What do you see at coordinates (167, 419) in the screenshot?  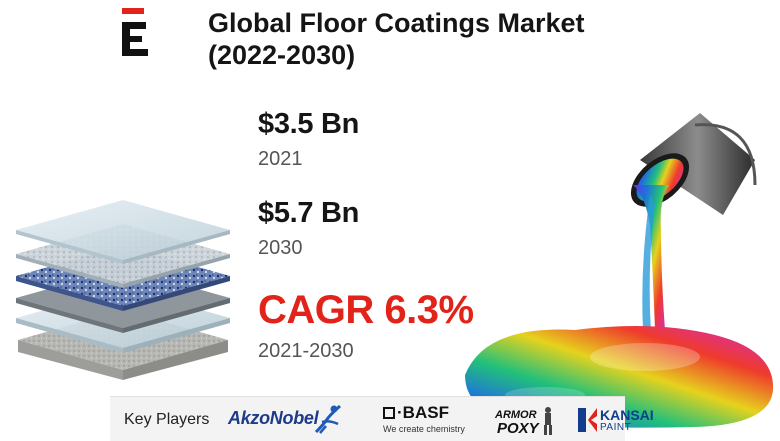 I see `key-players-label: Key Players` at bounding box center [167, 419].